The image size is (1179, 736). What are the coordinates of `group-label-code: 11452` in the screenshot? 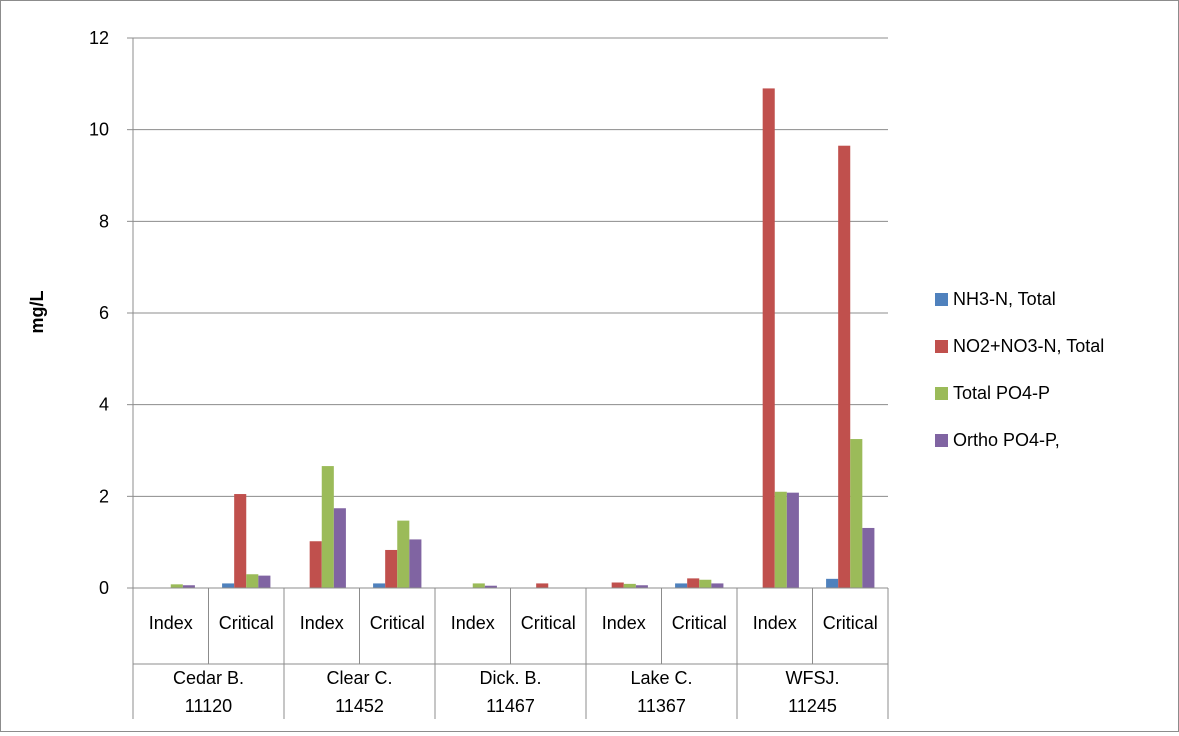 It's located at (359, 706).